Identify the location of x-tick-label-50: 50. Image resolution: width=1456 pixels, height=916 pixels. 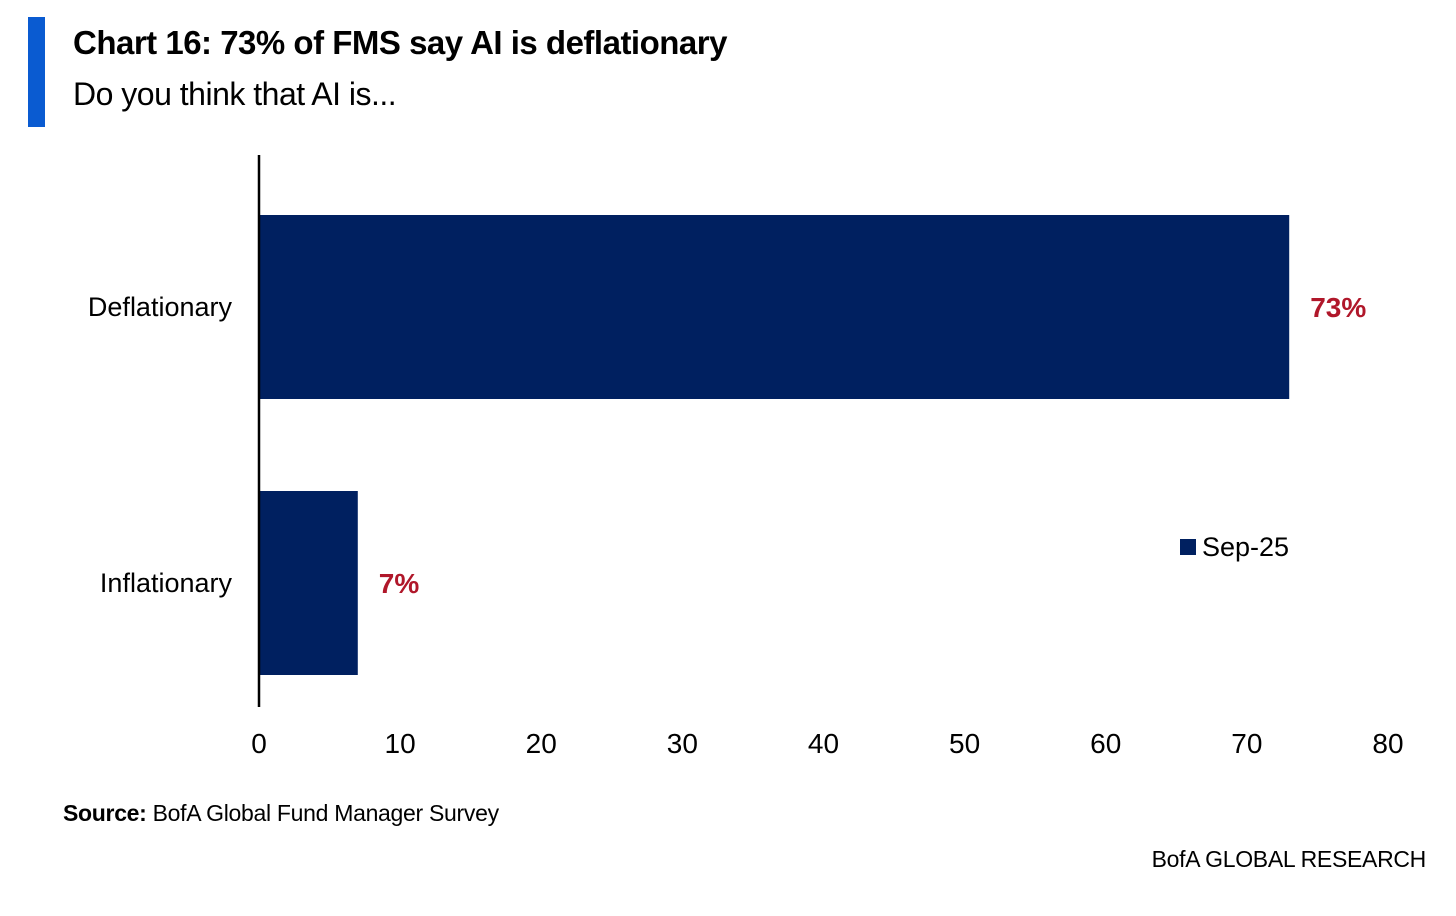
(964, 743).